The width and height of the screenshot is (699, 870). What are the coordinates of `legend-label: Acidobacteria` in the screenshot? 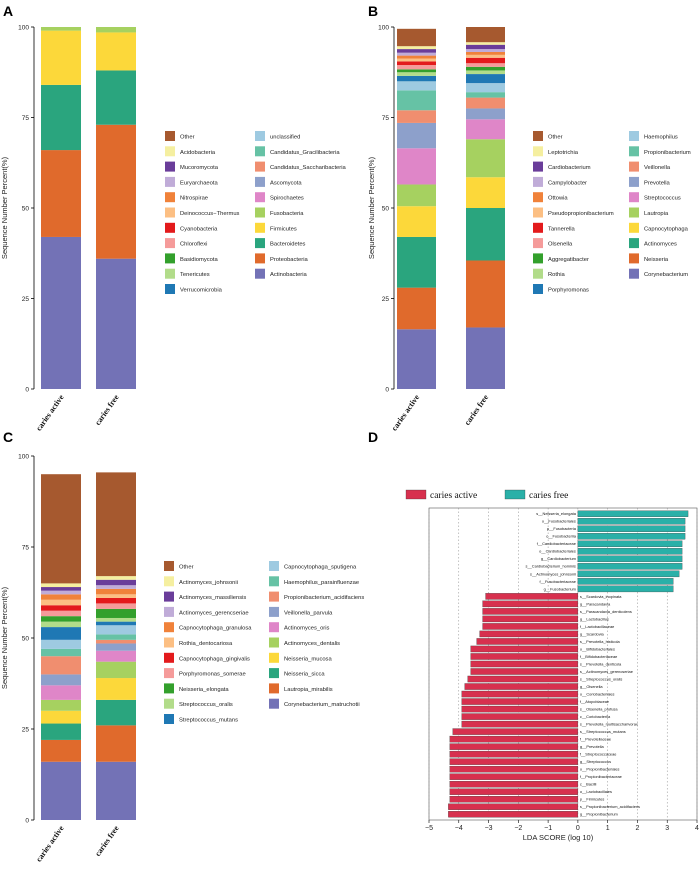 It's located at (198, 153).